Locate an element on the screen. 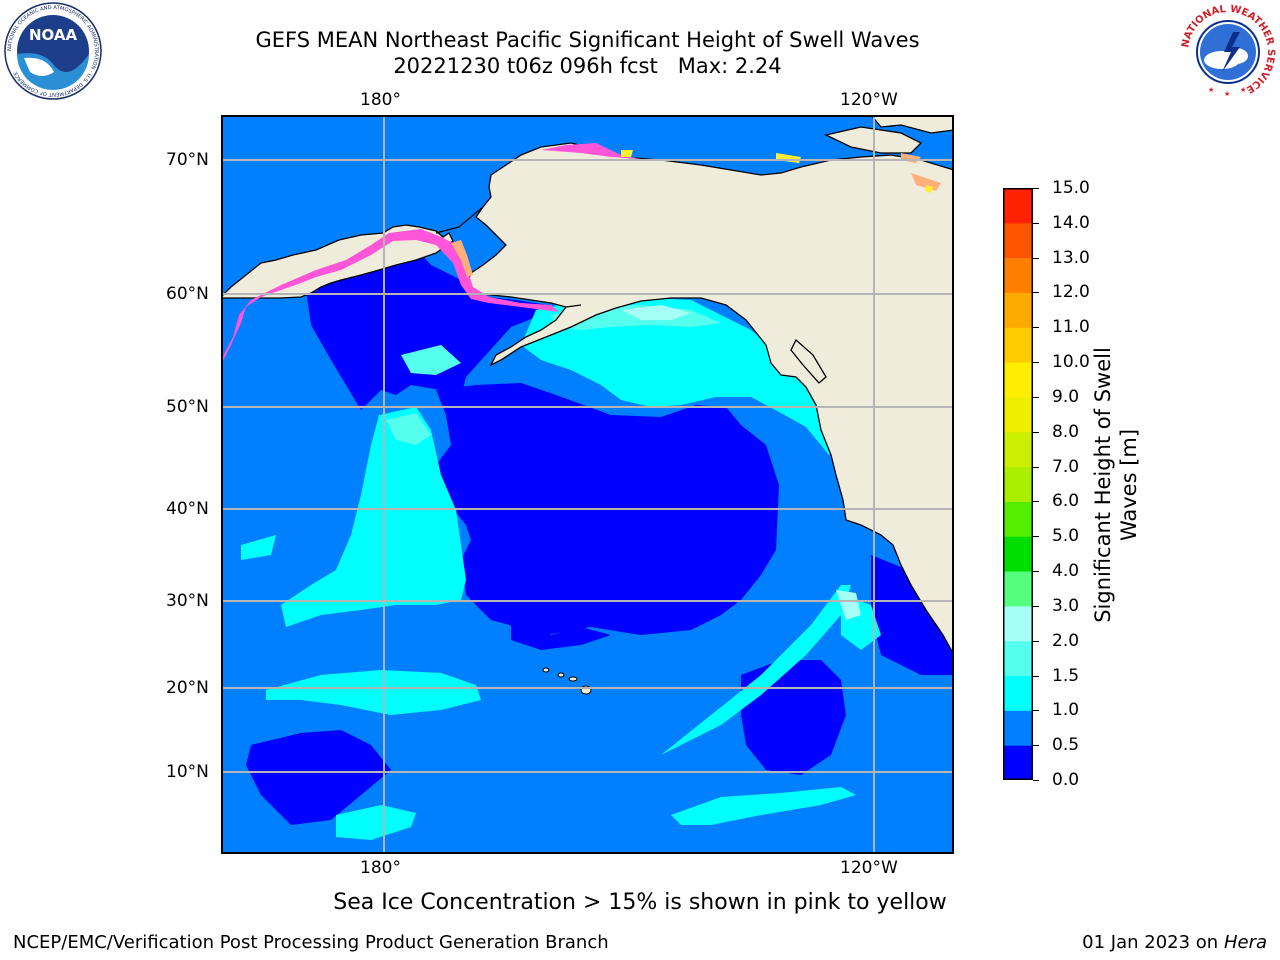 Image resolution: width=1280 pixels, height=960 pixels. colorbar-tick-label: 15.0 is located at coordinates (1071, 188).